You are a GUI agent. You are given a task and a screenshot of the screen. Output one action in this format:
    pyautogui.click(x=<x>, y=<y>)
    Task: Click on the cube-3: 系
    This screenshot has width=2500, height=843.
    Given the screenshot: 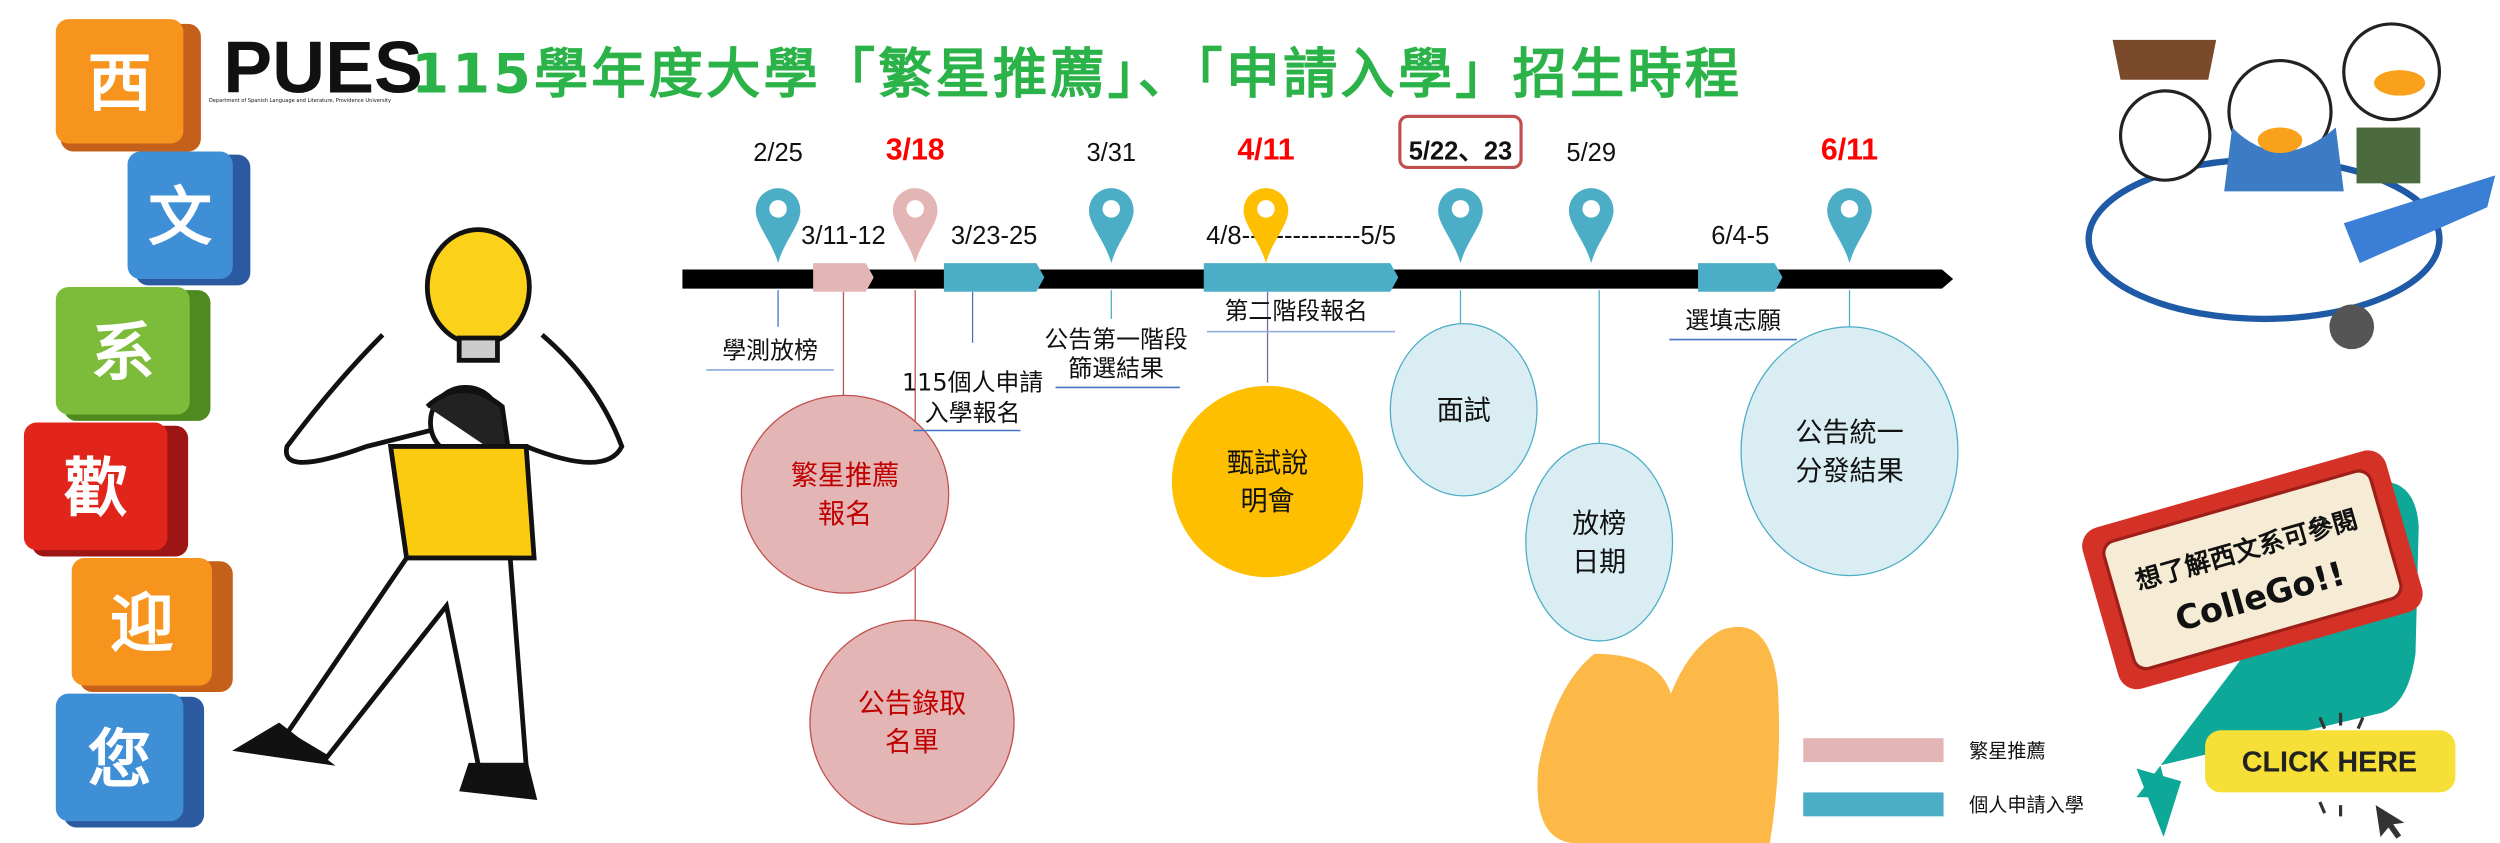 What is the action you would take?
    pyautogui.click(x=133, y=353)
    